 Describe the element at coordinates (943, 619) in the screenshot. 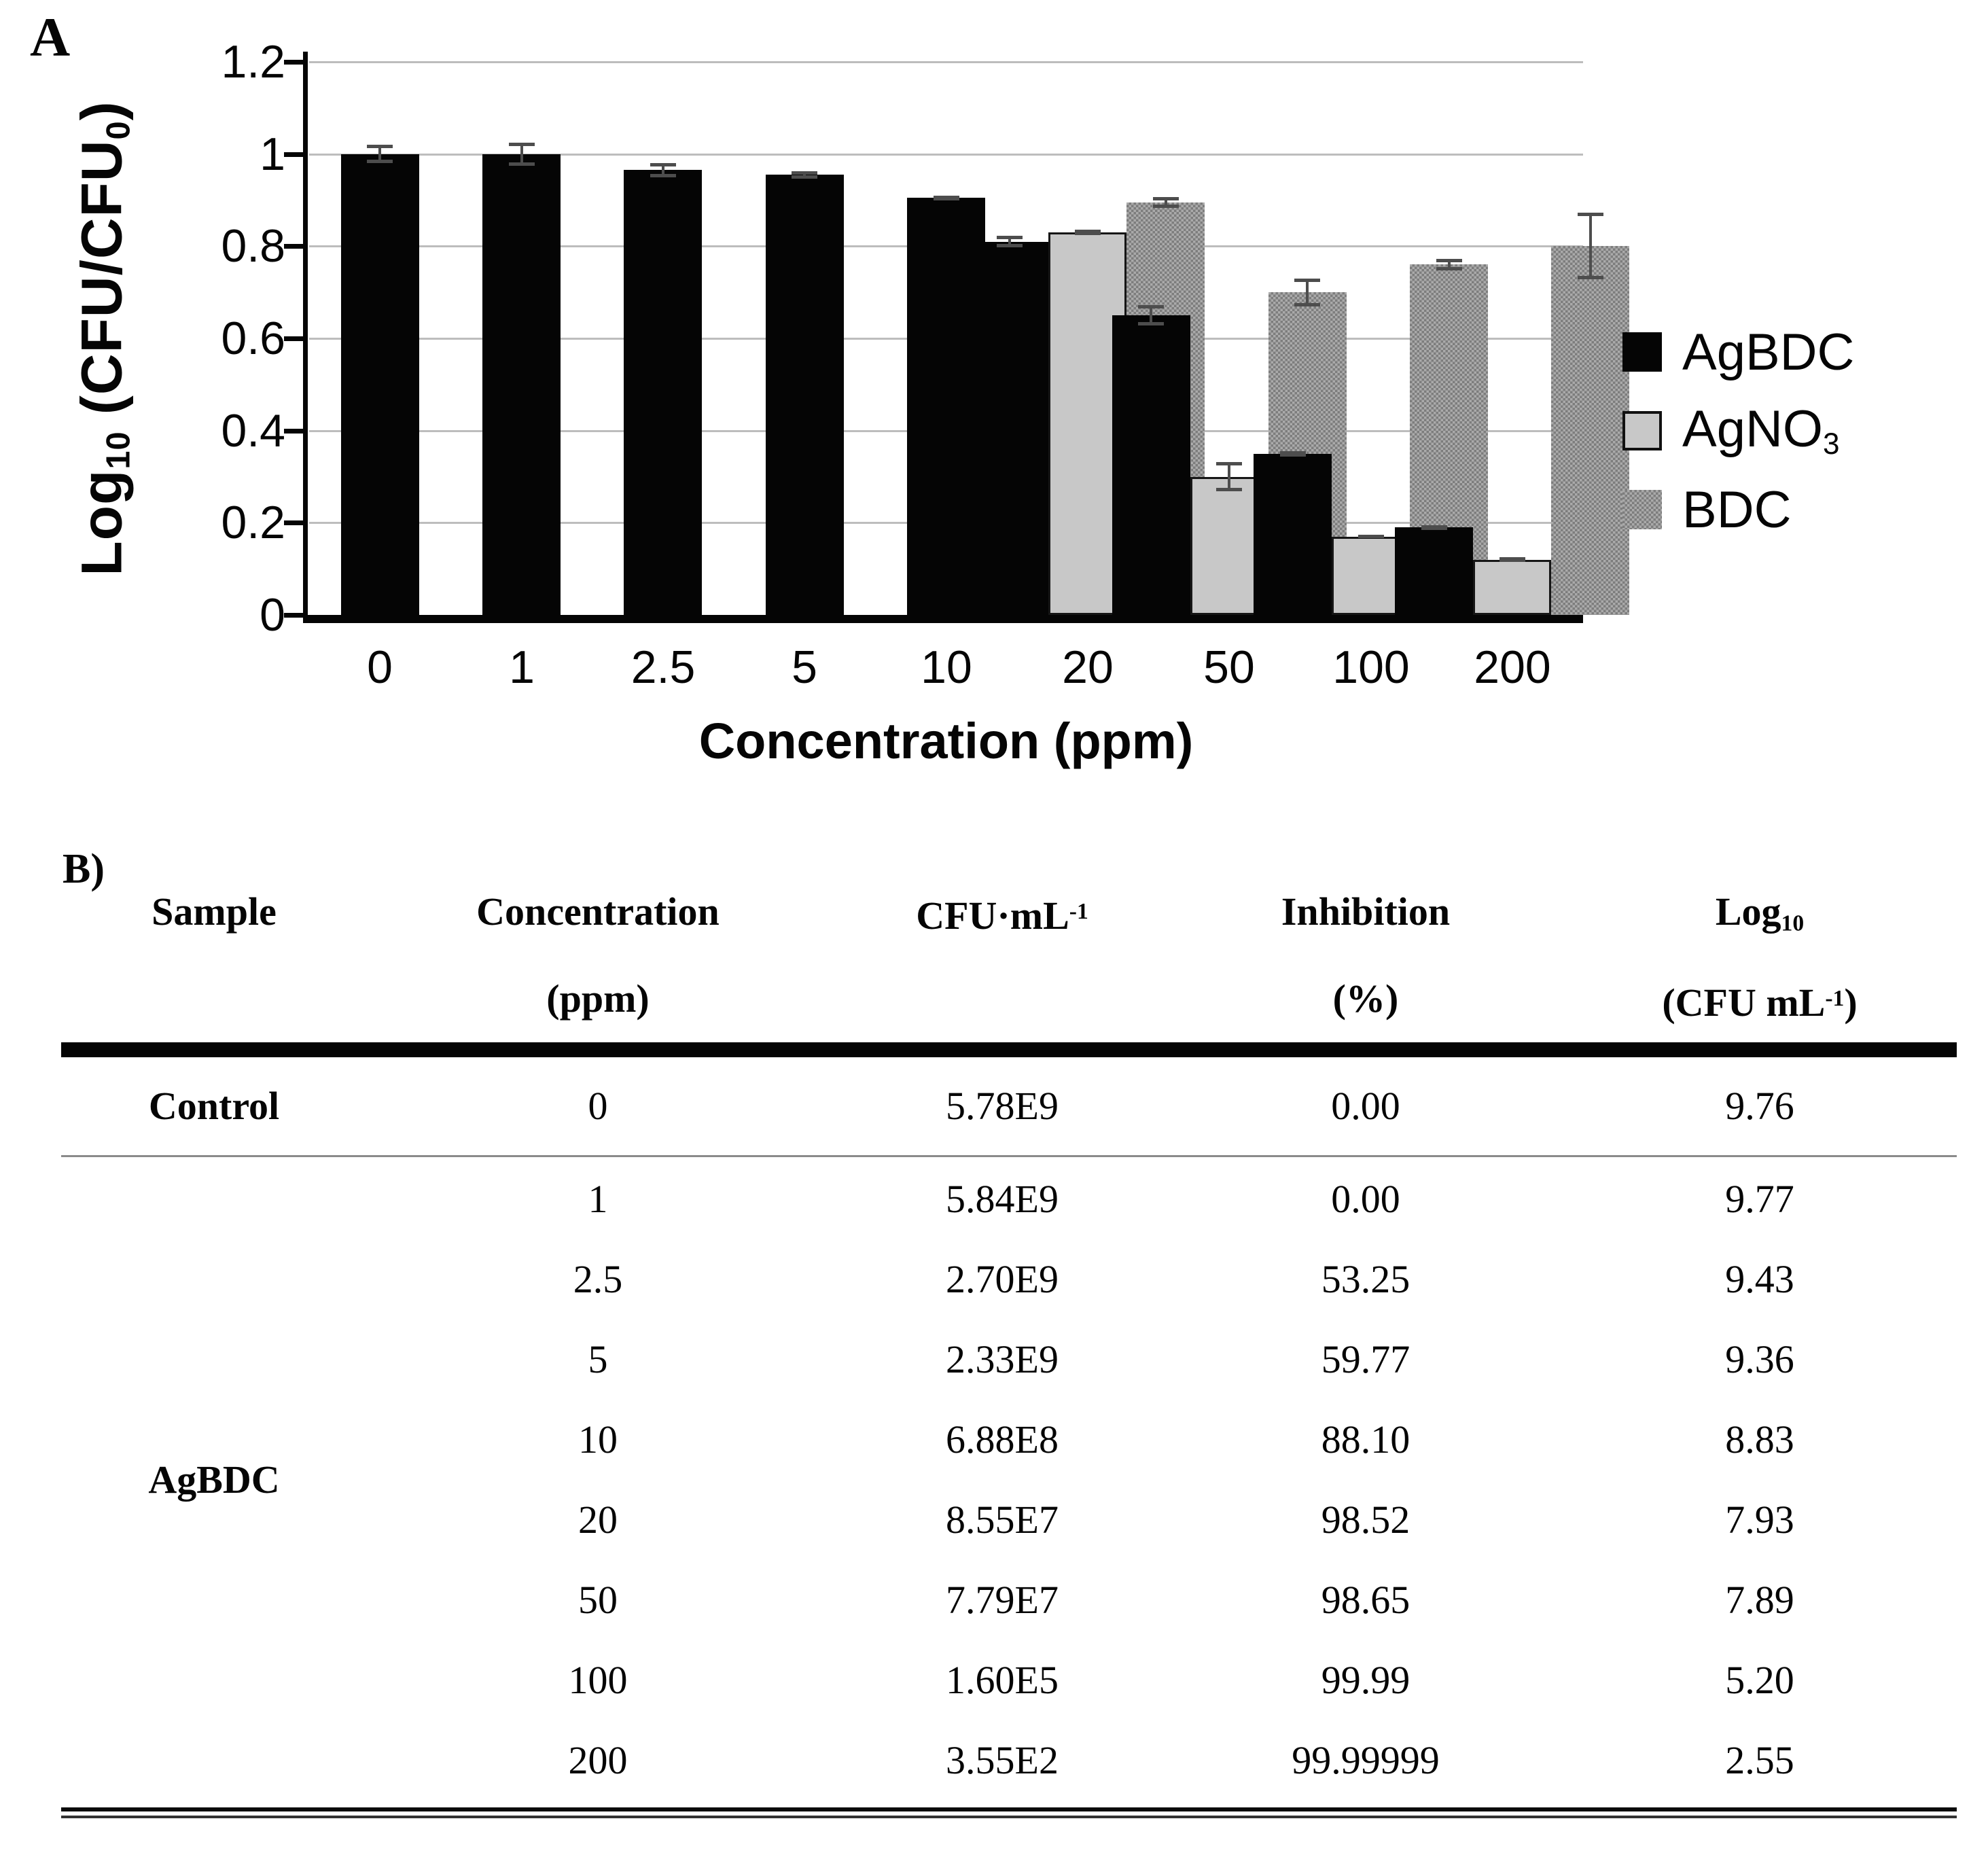

I see `x-axis-line` at that location.